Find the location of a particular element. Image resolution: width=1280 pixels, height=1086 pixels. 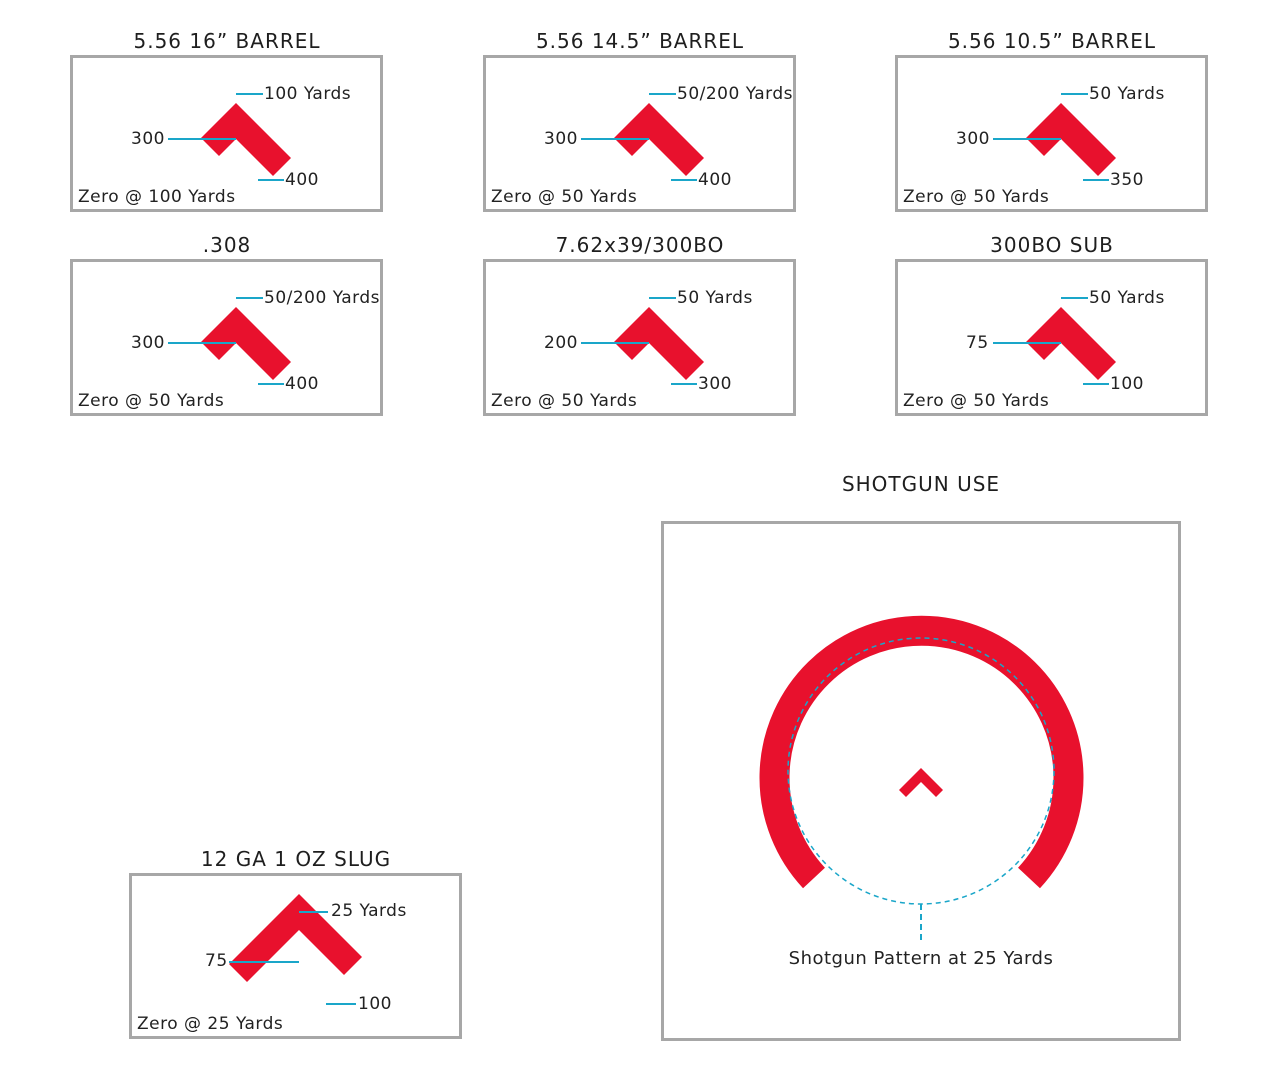

reticle-panel-12ga-slug: 25 Yards 75 100 Zero @ 25 Yards is located at coordinates (295, 956).